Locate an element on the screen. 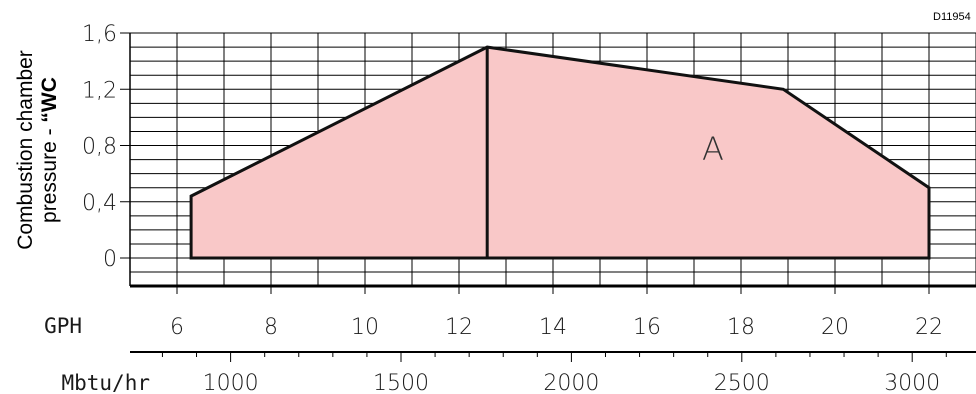 The width and height of the screenshot is (976, 394). secondary-x-tick-label: 3000 is located at coordinates (912, 382).